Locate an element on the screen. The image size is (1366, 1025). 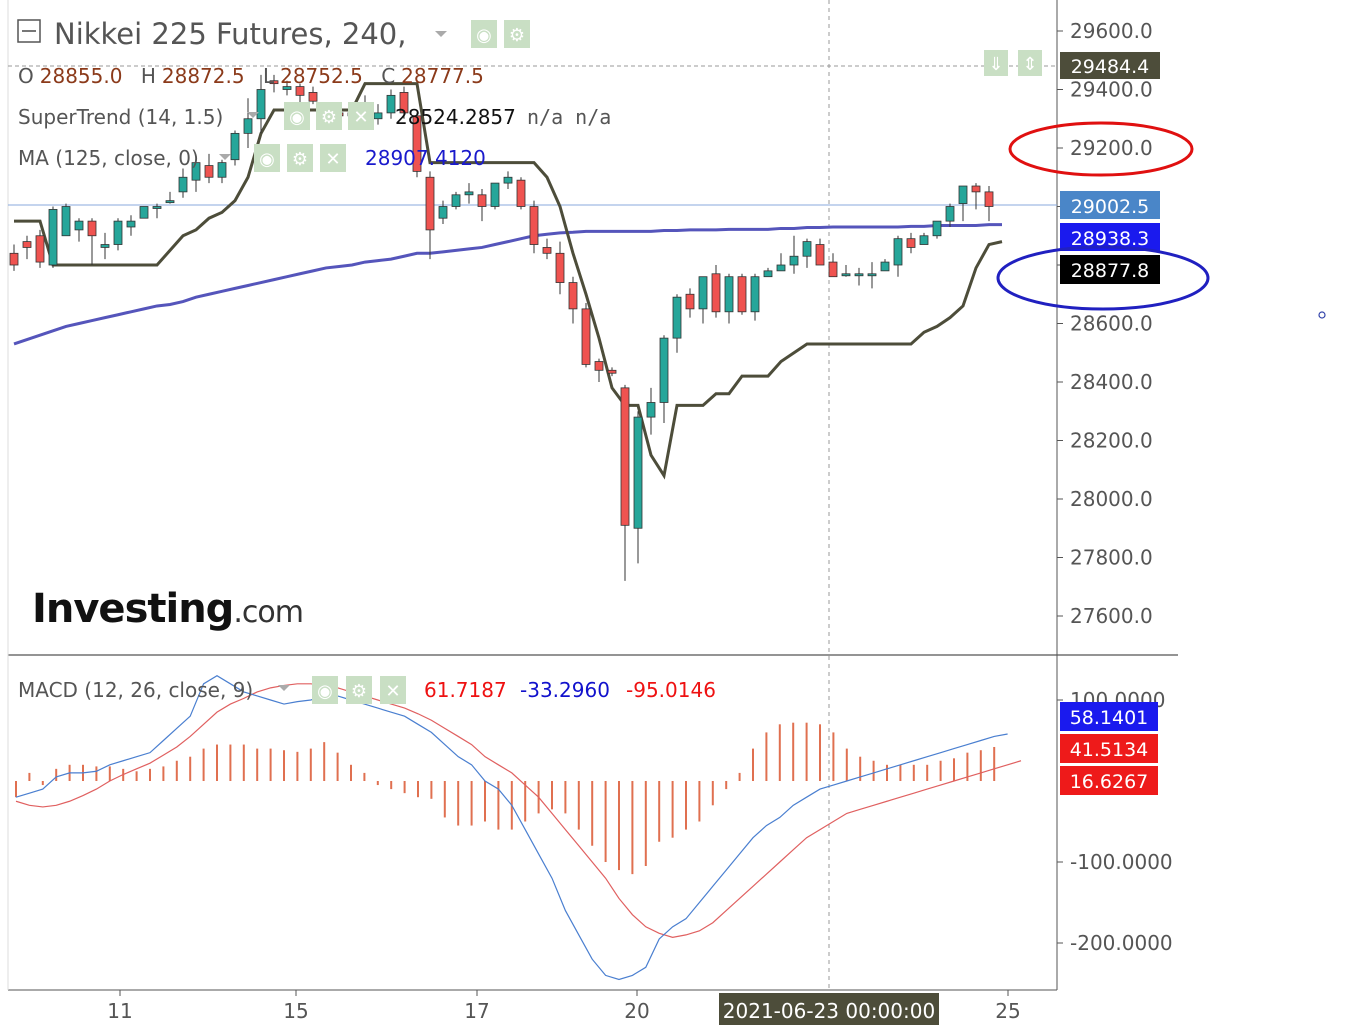
ma-dropdown-icon is located at coordinates (225, 157).